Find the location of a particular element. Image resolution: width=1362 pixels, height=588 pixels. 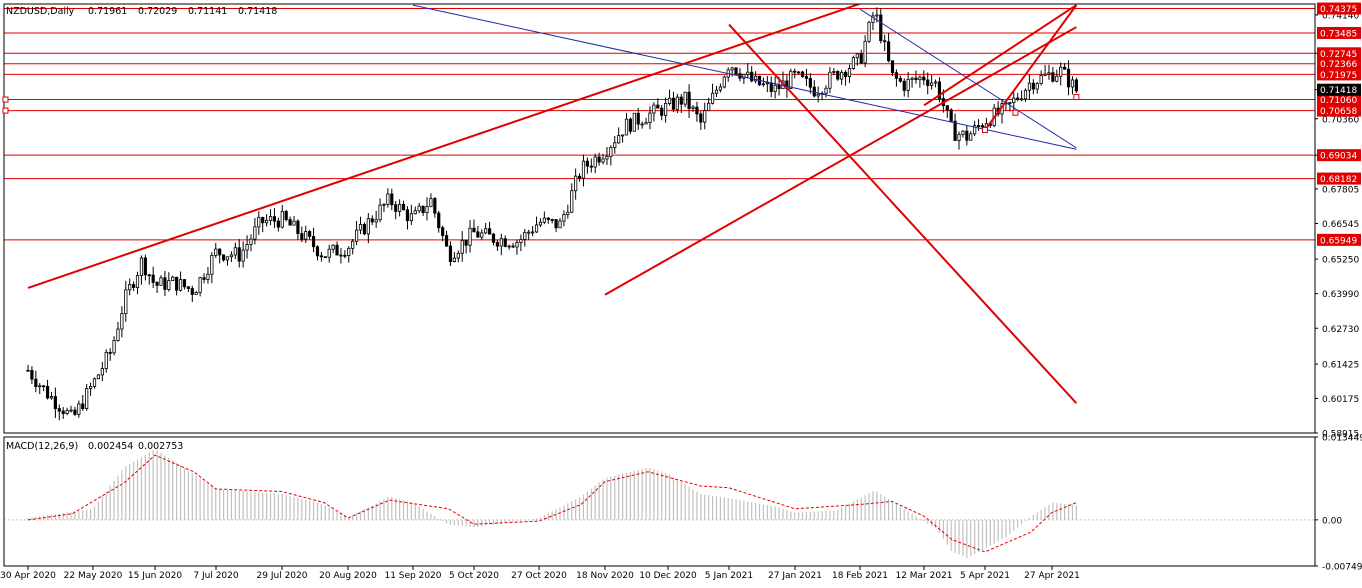

macd-label: MACD(12,26,9) is located at coordinates (42, 446).